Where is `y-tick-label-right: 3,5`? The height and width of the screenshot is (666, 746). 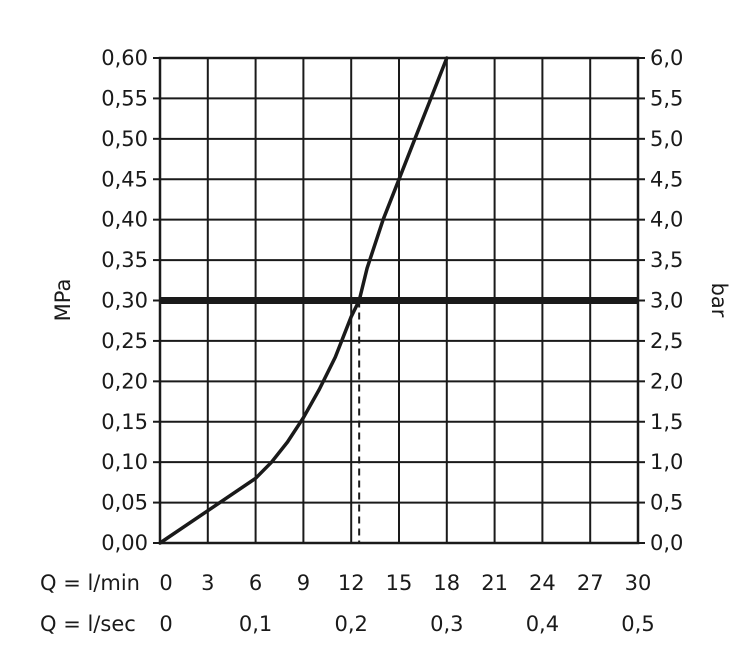 y-tick-label-right: 3,5 is located at coordinates (666, 260).